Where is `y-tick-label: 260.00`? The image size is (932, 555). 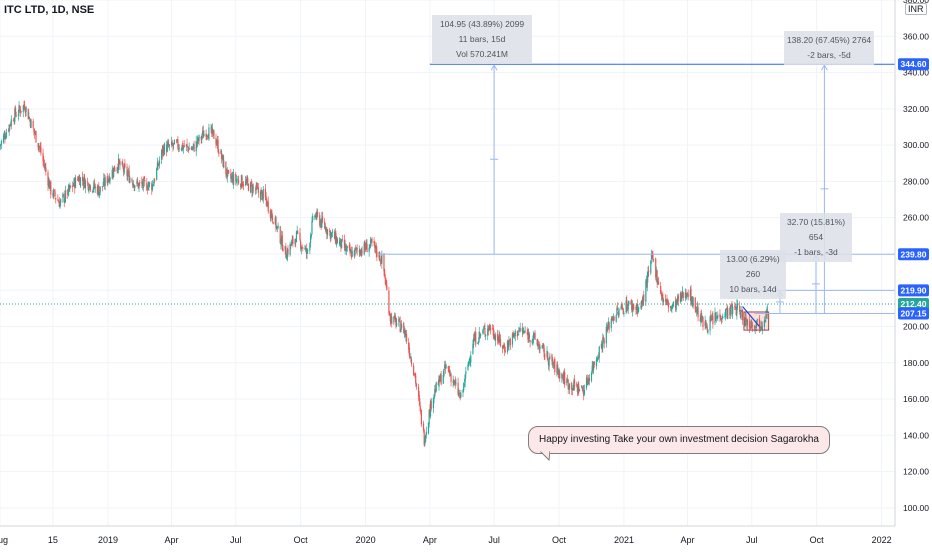 y-tick-label: 260.00 is located at coordinates (916, 218).